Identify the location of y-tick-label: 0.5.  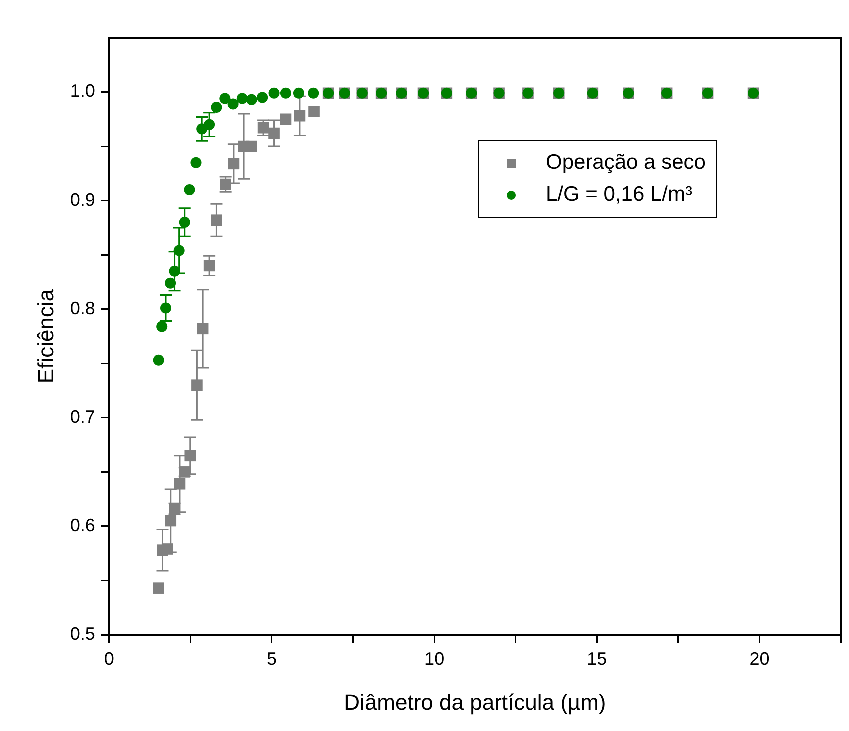
(83, 634).